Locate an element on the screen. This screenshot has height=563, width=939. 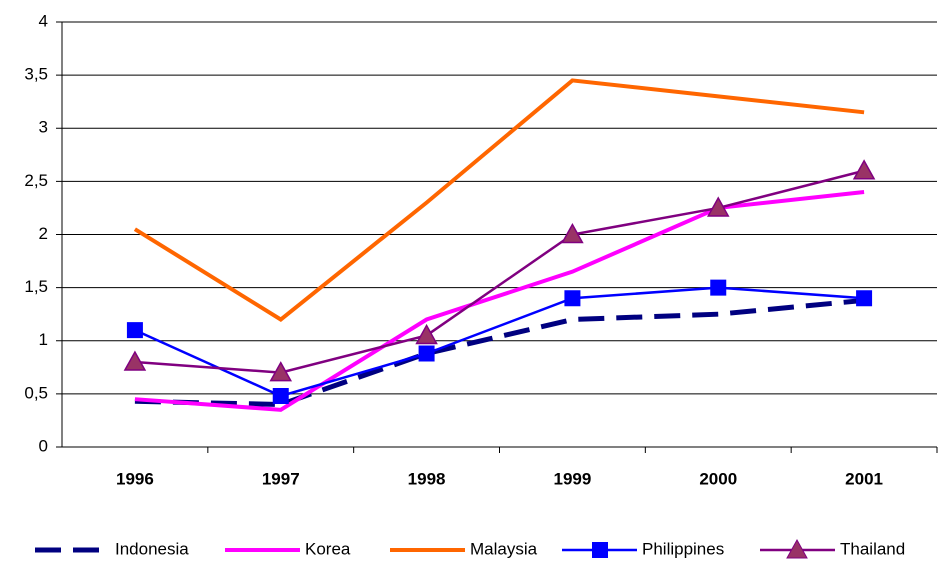
x-tick-label: 1997 is located at coordinates (281, 478).